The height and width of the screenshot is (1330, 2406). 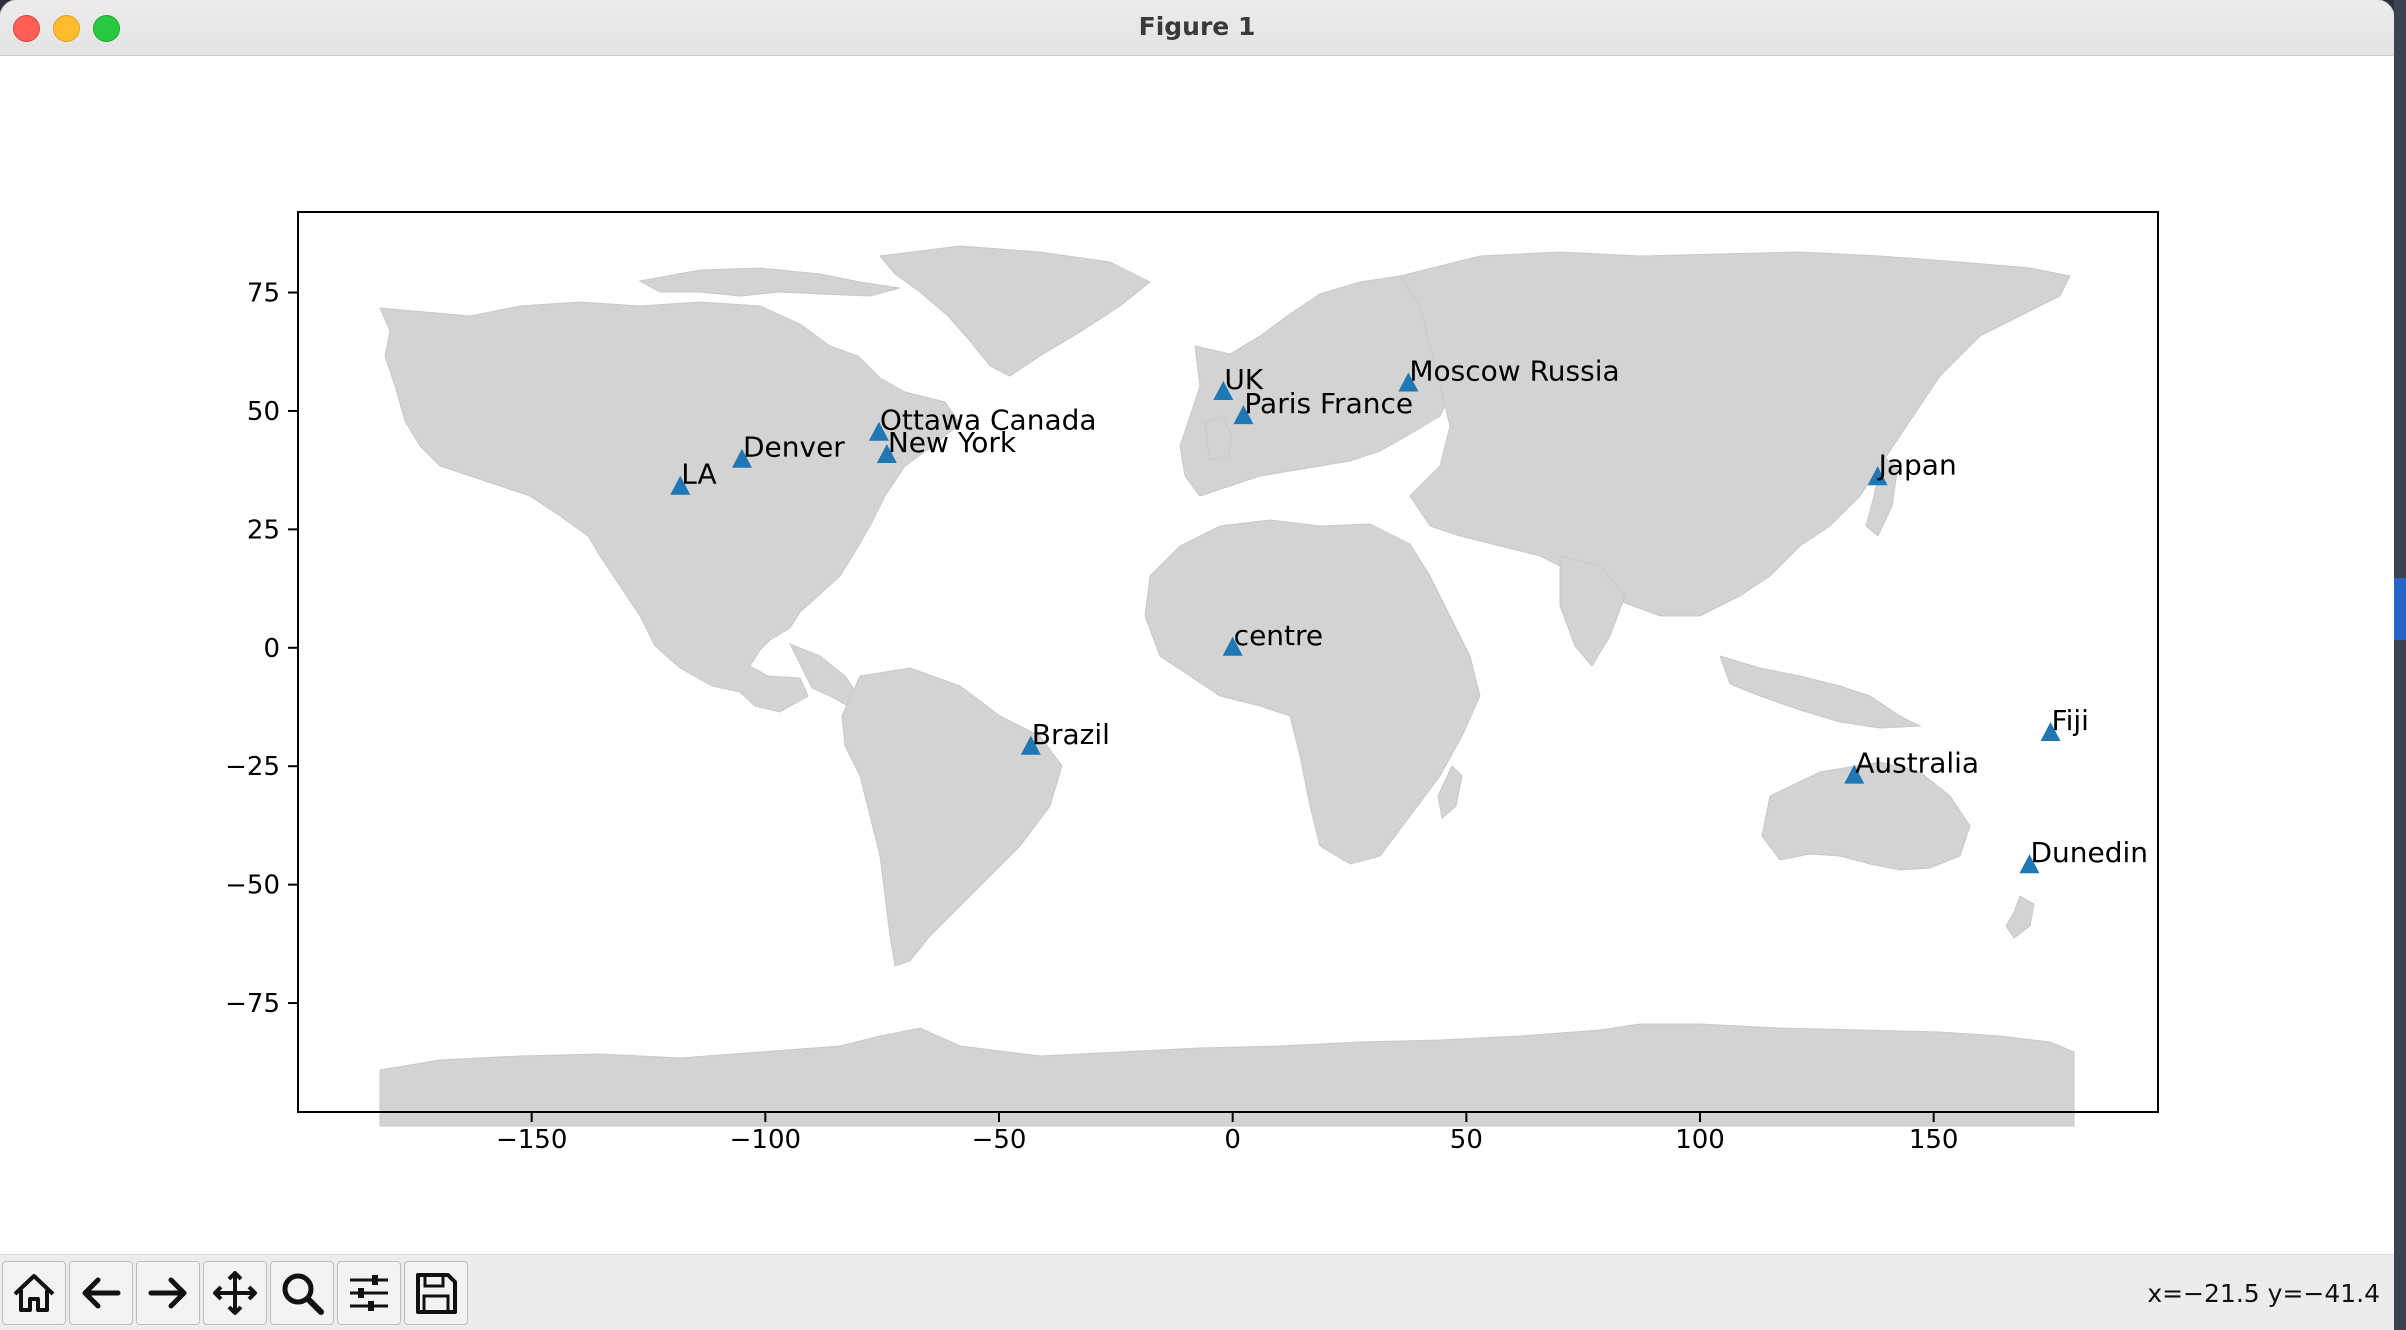 I want to click on land-madagascar, so click(x=1450, y=792).